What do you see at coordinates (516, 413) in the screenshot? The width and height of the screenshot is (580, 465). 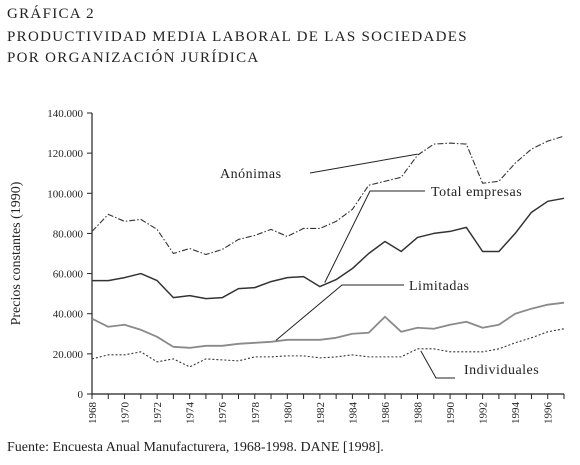 I see `x-tick-label: 1994` at bounding box center [516, 413].